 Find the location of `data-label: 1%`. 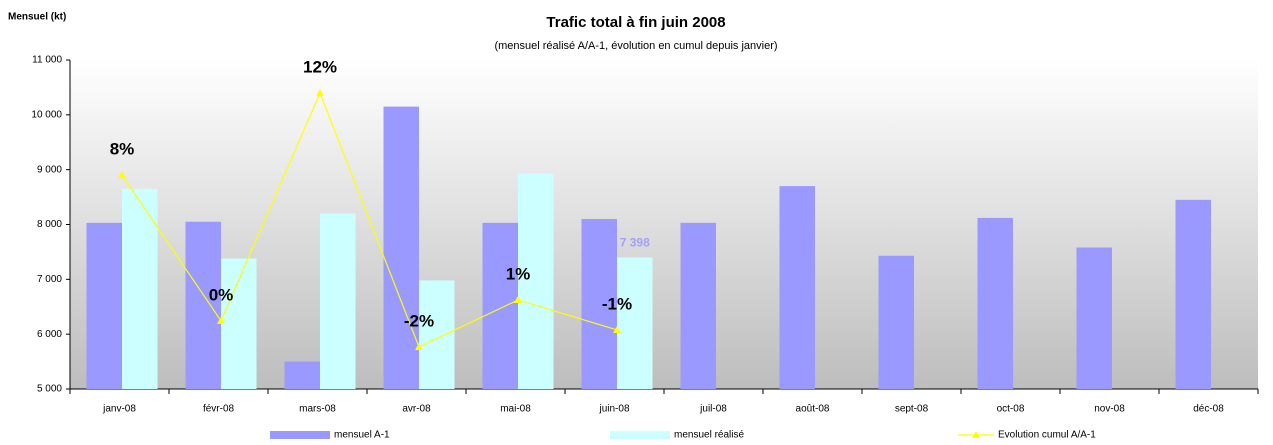

data-label: 1% is located at coordinates (518, 273).